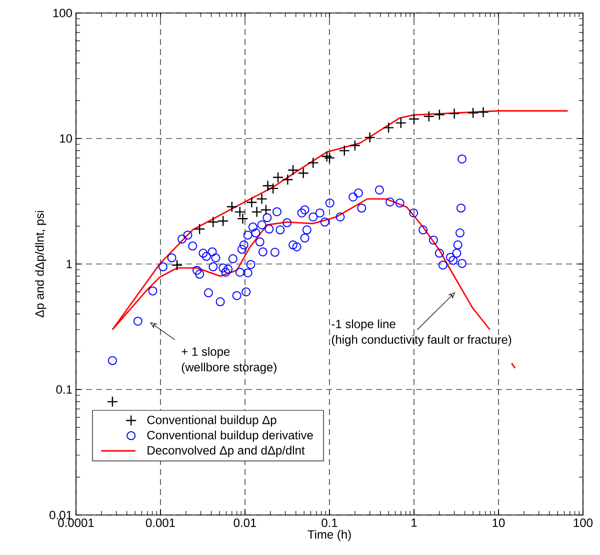 This screenshot has height=555, width=600. Describe the element at coordinates (229, 368) in the screenshot. I see `annotation: (wellbore storage)` at that location.